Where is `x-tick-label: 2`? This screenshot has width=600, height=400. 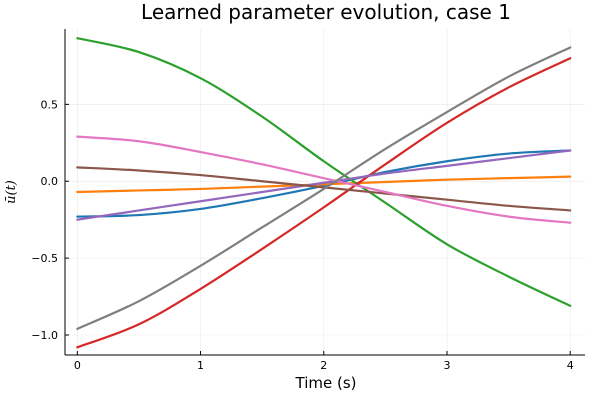
x-tick-label: 2 is located at coordinates (323, 365).